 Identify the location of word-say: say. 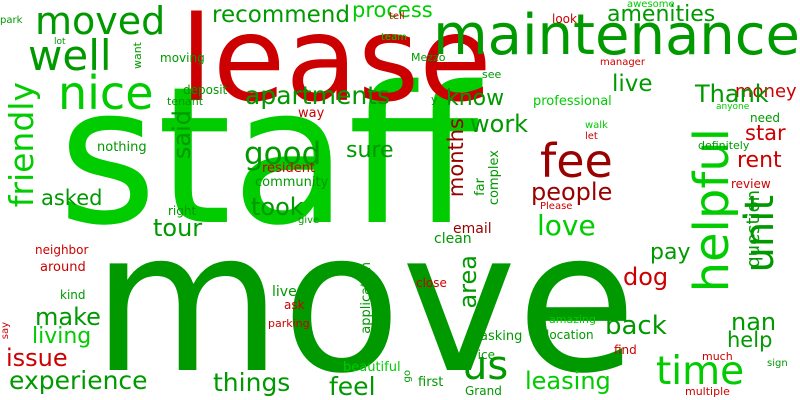
(5, 331).